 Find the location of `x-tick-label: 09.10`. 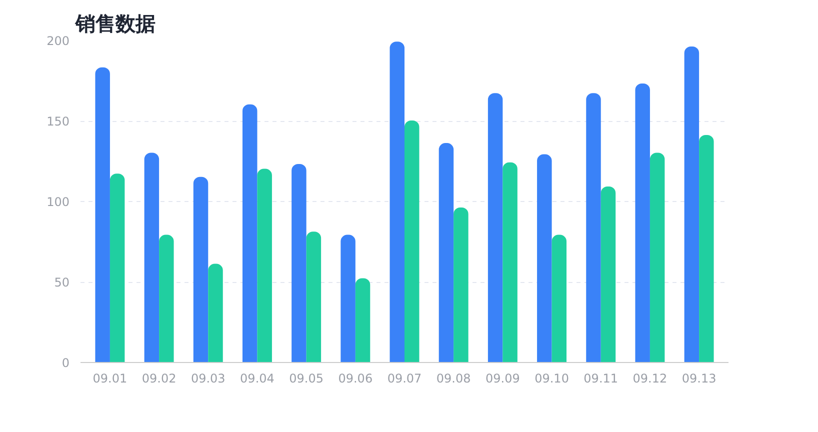

x-tick-label: 09.10 is located at coordinates (551, 379).